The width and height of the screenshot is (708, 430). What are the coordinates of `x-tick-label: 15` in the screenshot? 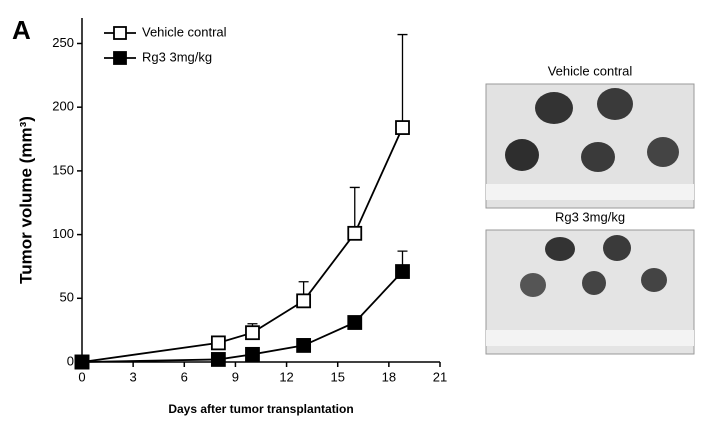 It's located at (337, 376).